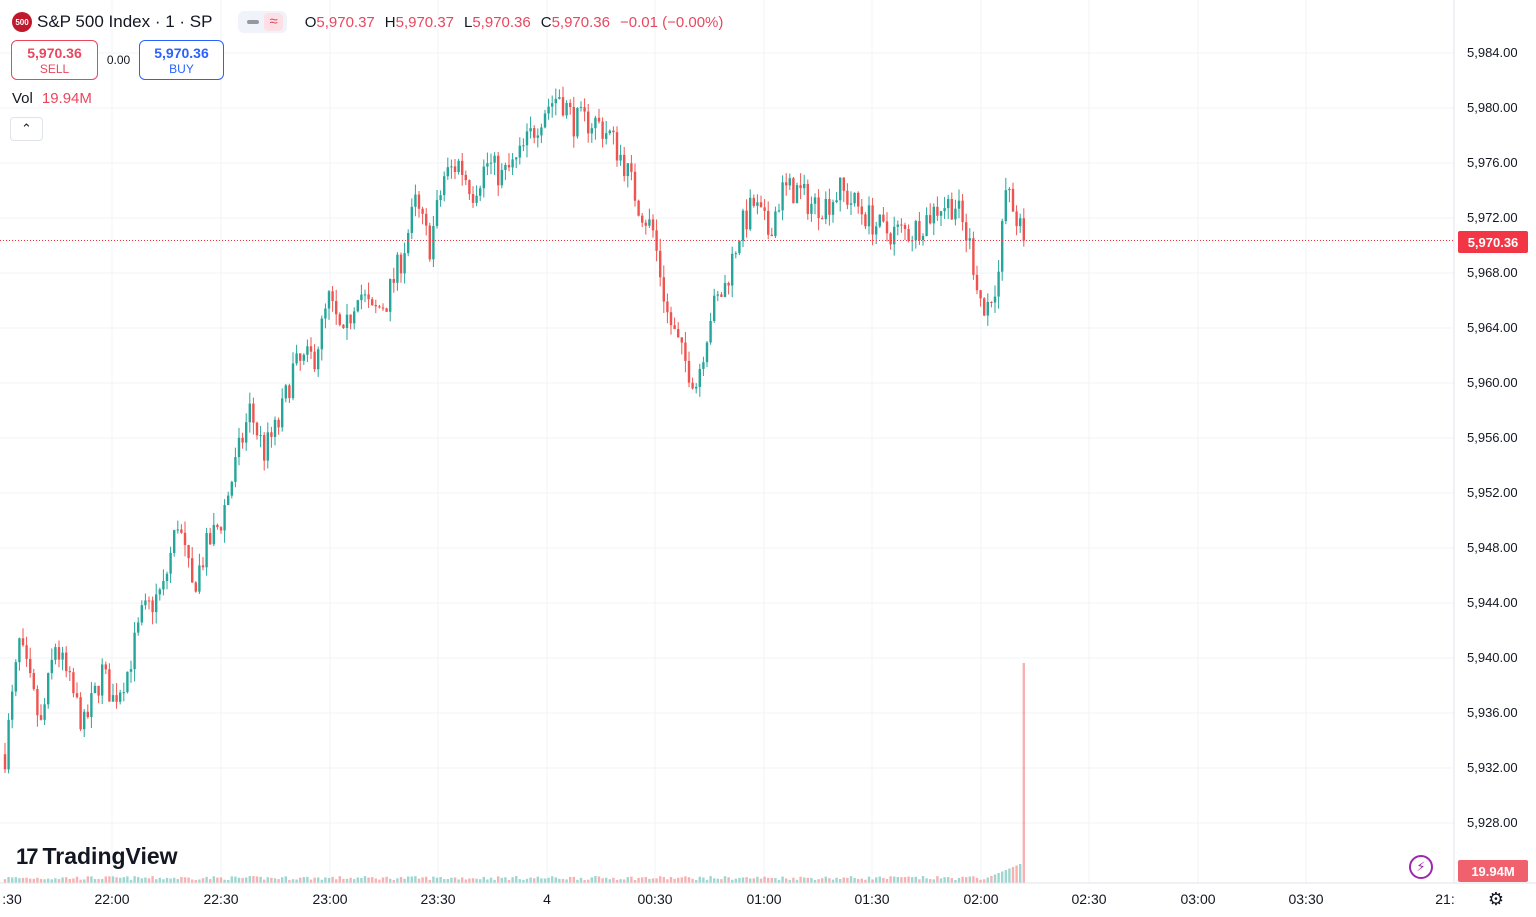  Describe the element at coordinates (1306, 899) in the screenshot. I see `time-axis-label: 03:30` at that location.